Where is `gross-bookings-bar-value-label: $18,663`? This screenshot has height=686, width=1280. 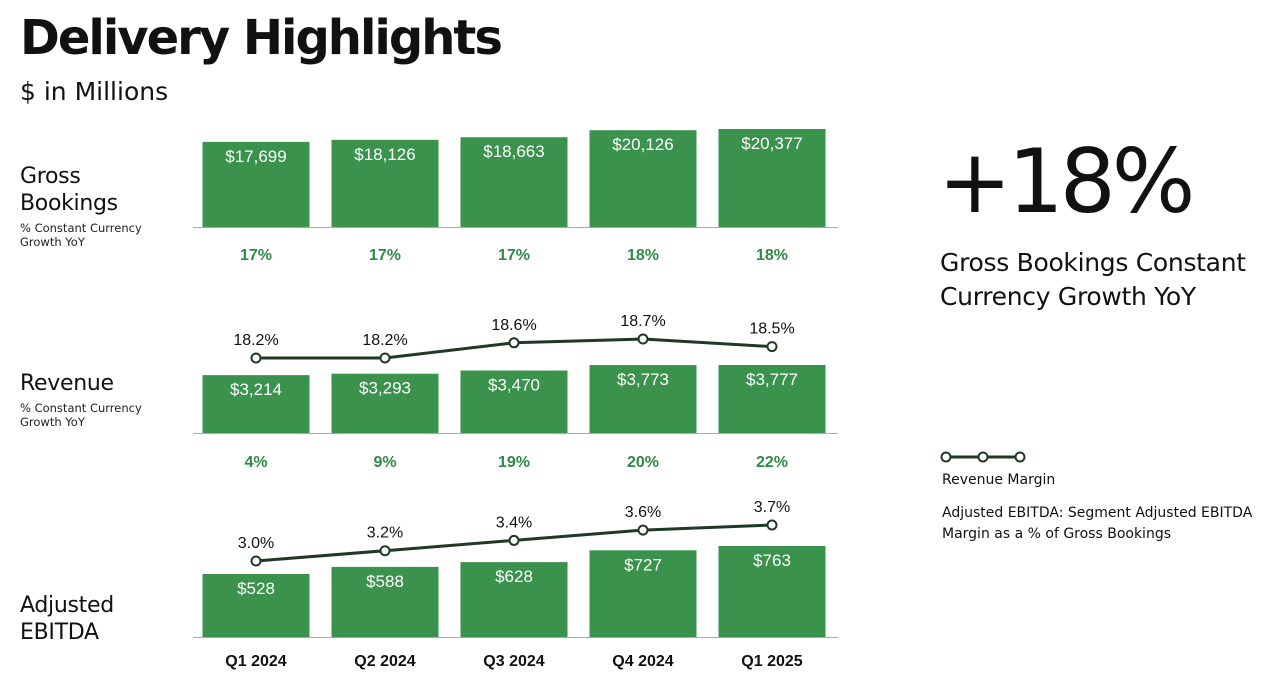
gross-bookings-bar-value-label: $18,663 is located at coordinates (513, 151).